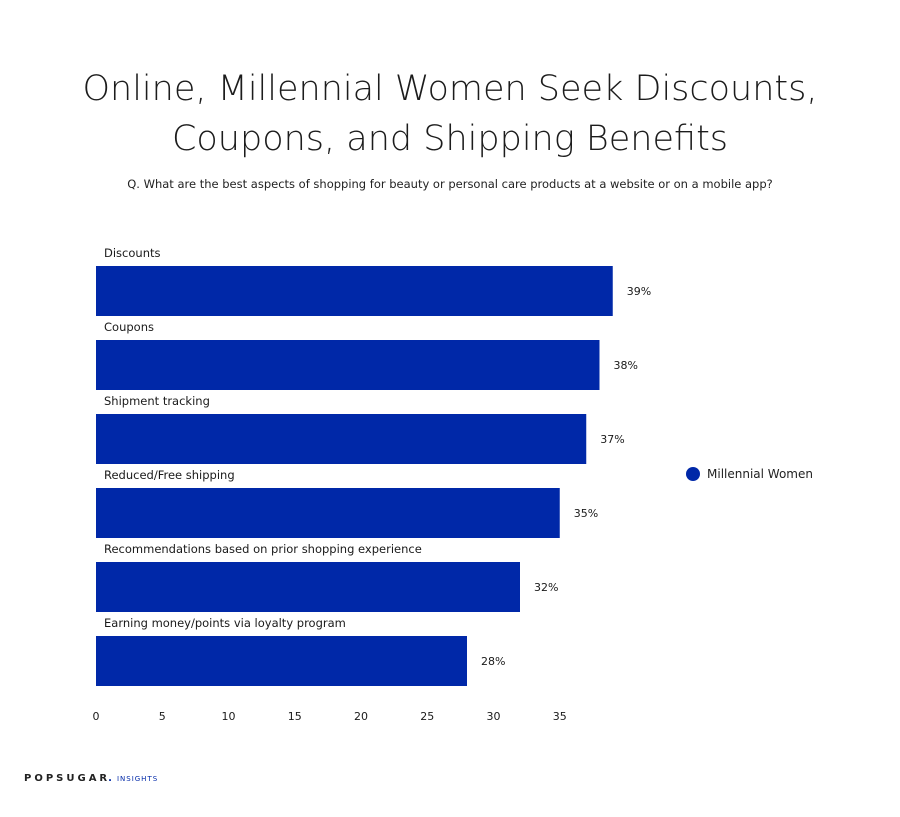 The width and height of the screenshot is (900, 817). I want to click on x-tick-label: 15, so click(295, 716).